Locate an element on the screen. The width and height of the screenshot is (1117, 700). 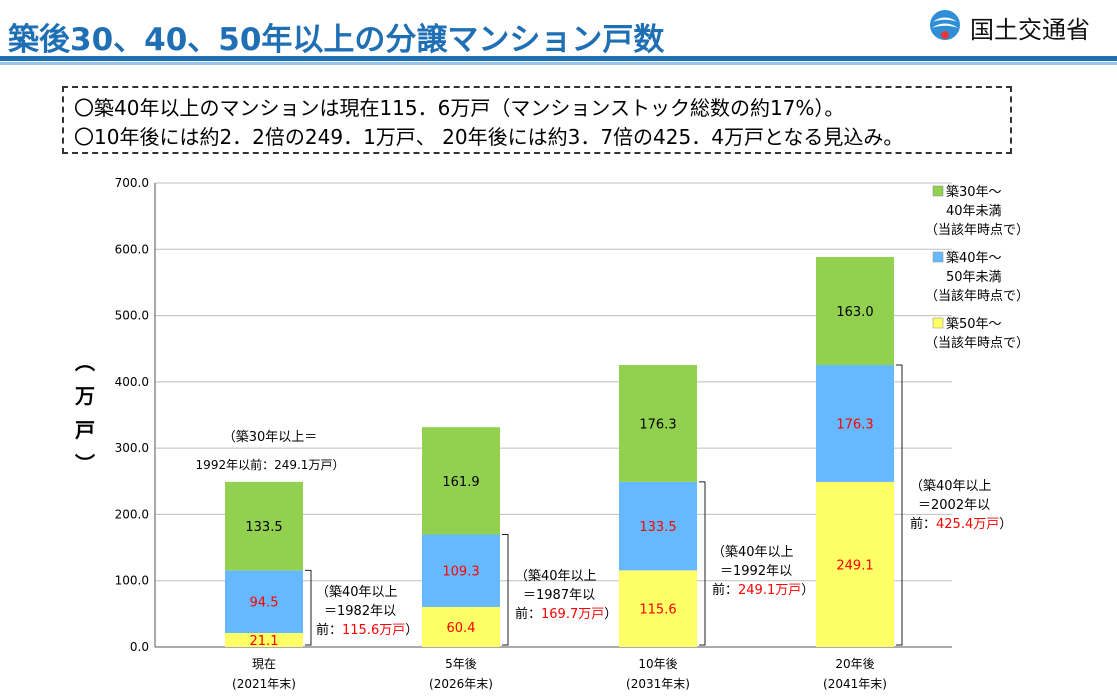
mlit-logo-icon is located at coordinates (945, 25).